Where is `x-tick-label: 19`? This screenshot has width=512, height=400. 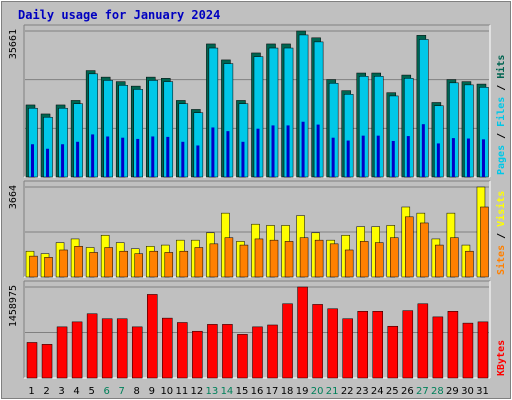
x-tick-label: 19 is located at coordinates (302, 391).